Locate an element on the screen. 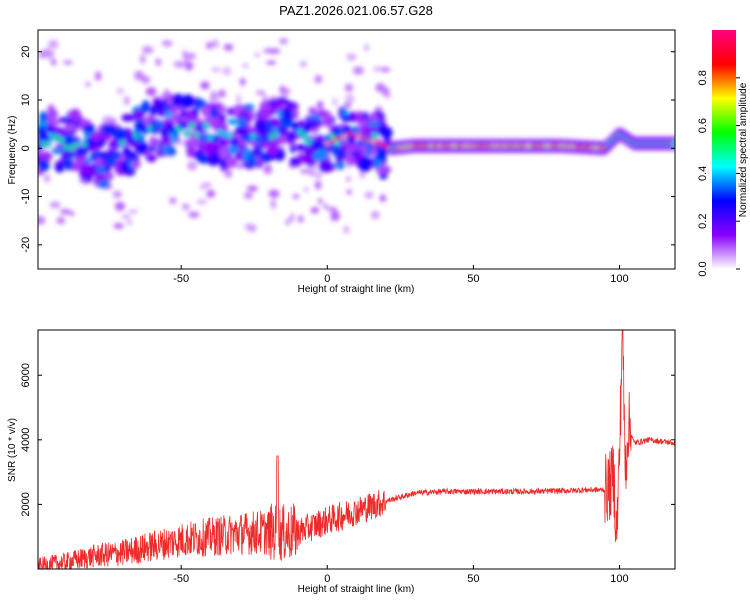 The image size is (750, 600). snr-x-ticks: -50 0 50 100 is located at coordinates (401, 575).